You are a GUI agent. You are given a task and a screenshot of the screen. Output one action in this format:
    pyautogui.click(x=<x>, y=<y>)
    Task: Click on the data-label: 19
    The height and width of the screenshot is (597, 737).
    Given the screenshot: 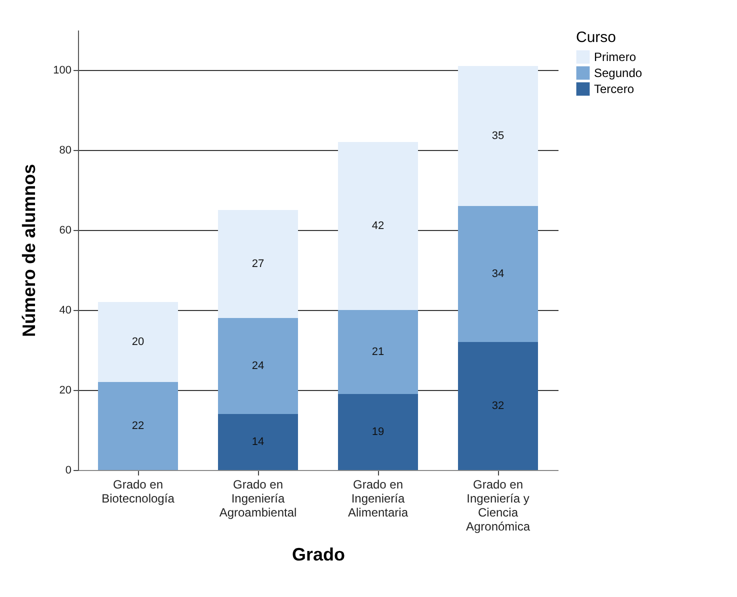 What is the action you would take?
    pyautogui.click(x=378, y=432)
    